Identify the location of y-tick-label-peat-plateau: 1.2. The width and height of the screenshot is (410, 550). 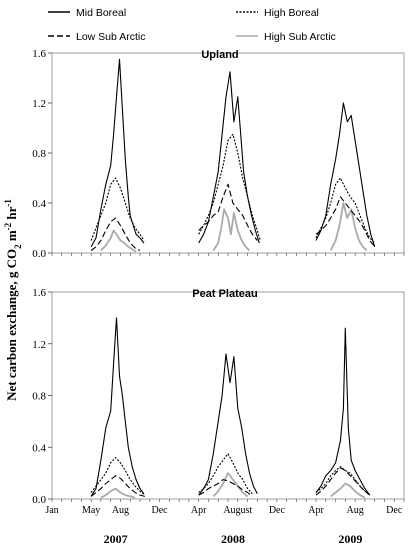
(39, 345).